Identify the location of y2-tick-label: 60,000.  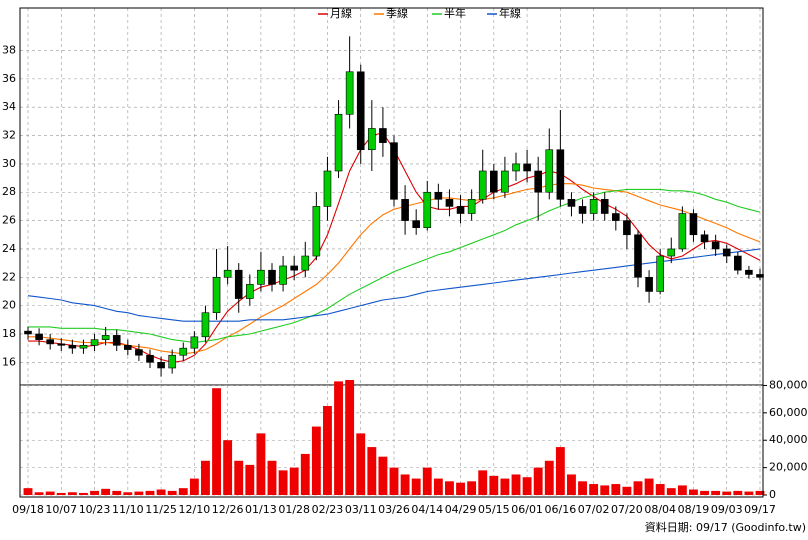
(788, 412).